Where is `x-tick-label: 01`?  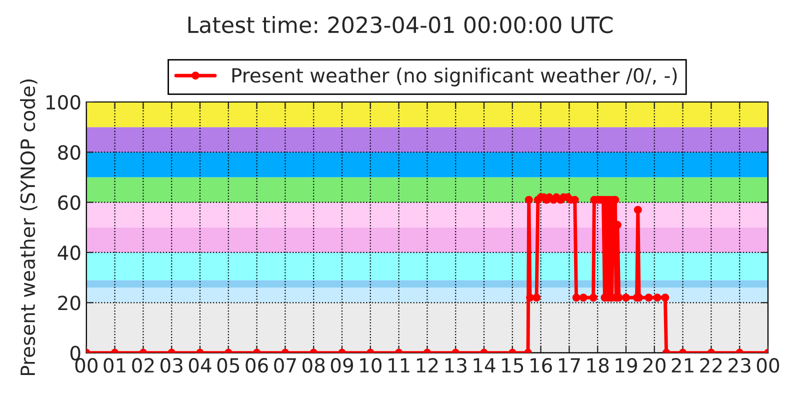
x-tick-label: 01 is located at coordinates (115, 365).